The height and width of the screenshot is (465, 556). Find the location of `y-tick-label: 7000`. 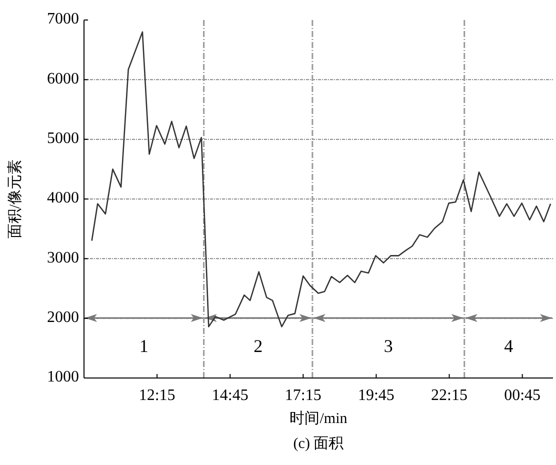

y-tick-label: 7000 is located at coordinates (63, 19).